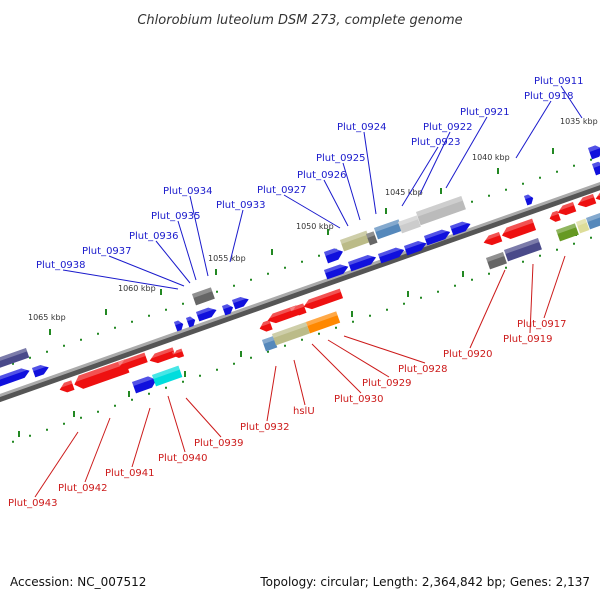 The width and height of the screenshot is (600, 600). What do you see at coordinates (362, 127) in the screenshot?
I see `svg-text: Plut_0924` at bounding box center [362, 127].